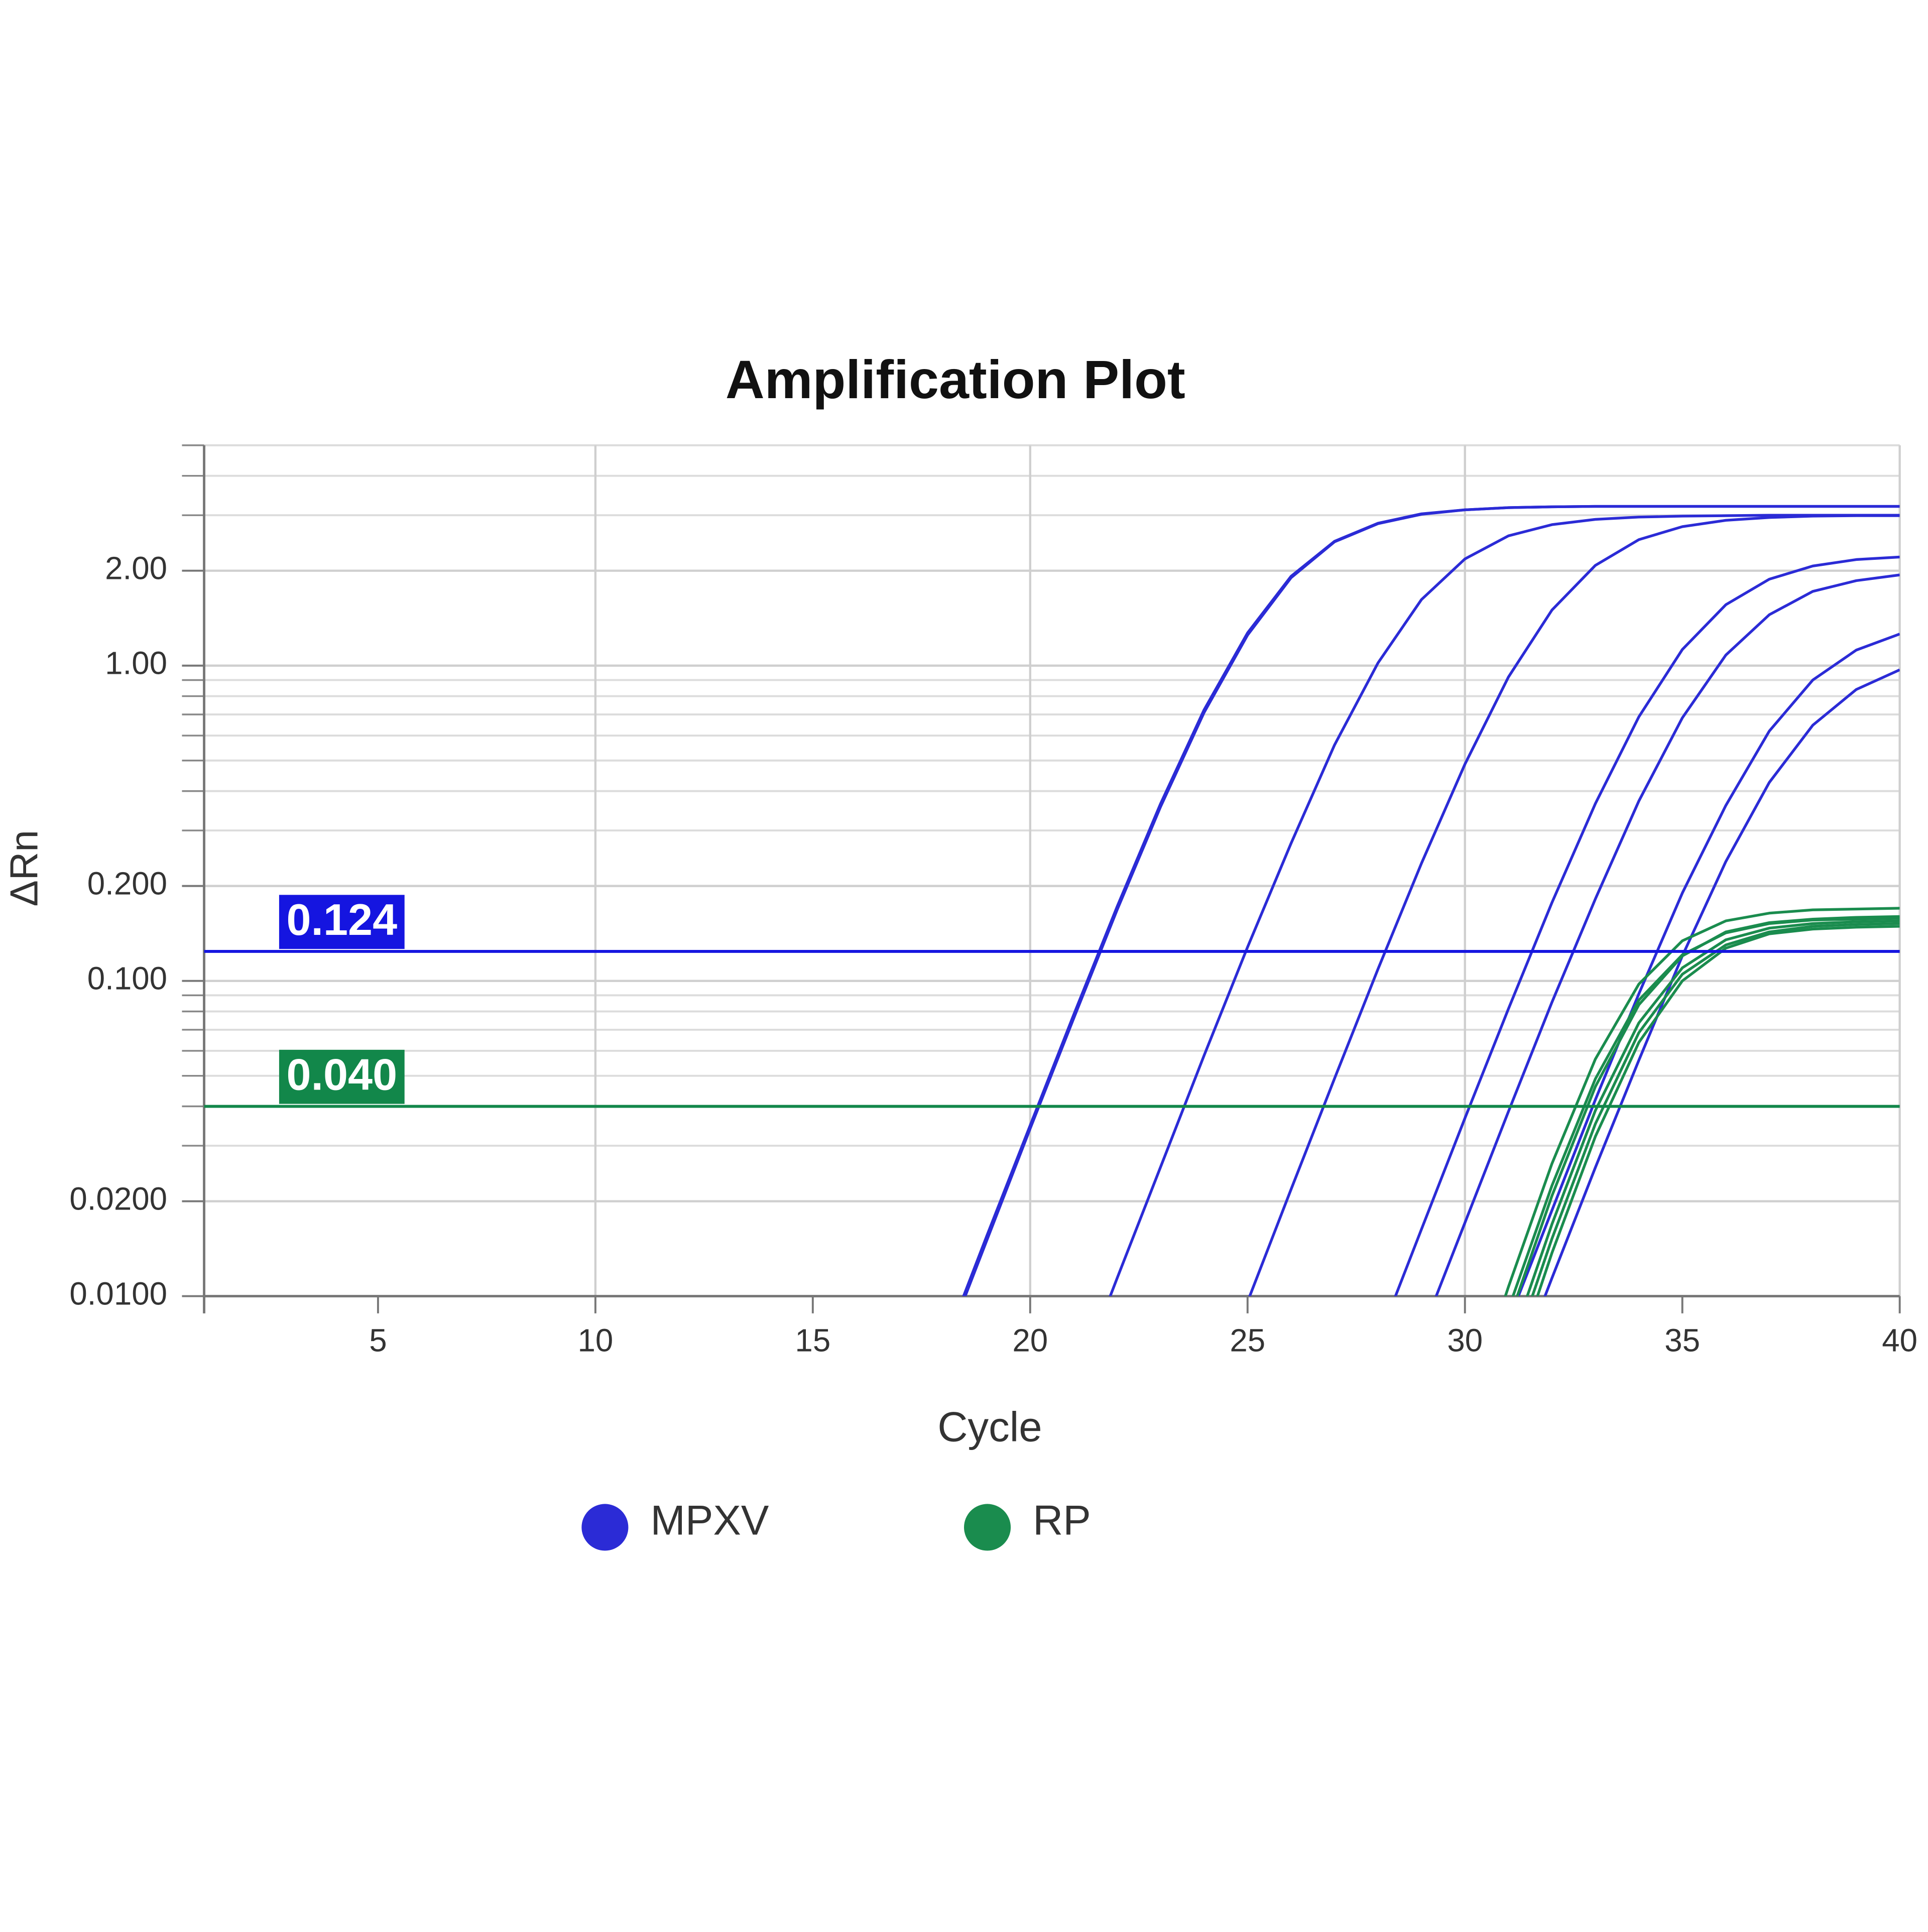  What do you see at coordinates (1062, 1520) in the screenshot?
I see `legend-label: RP` at bounding box center [1062, 1520].